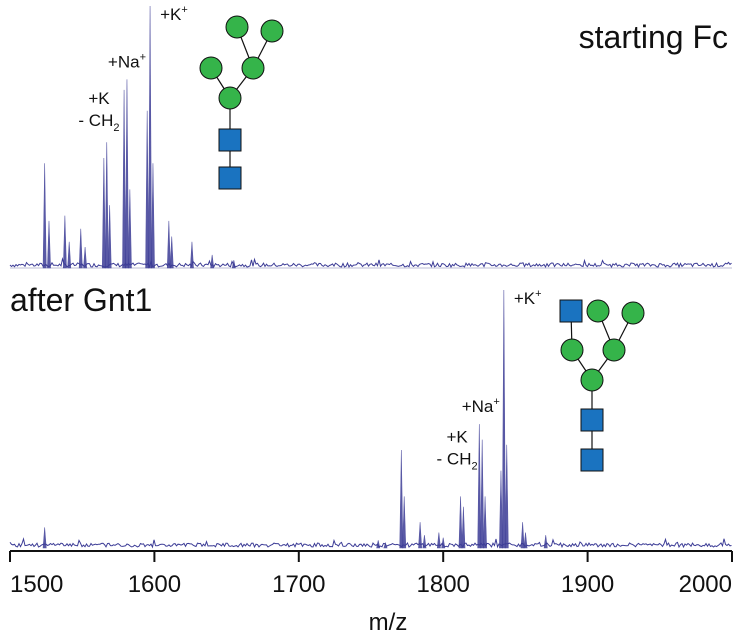  Describe the element at coordinates (489, 380) in the screenshot. I see `bottom-peak-annotations: +K - CH2 +Na+ +K+` at that location.